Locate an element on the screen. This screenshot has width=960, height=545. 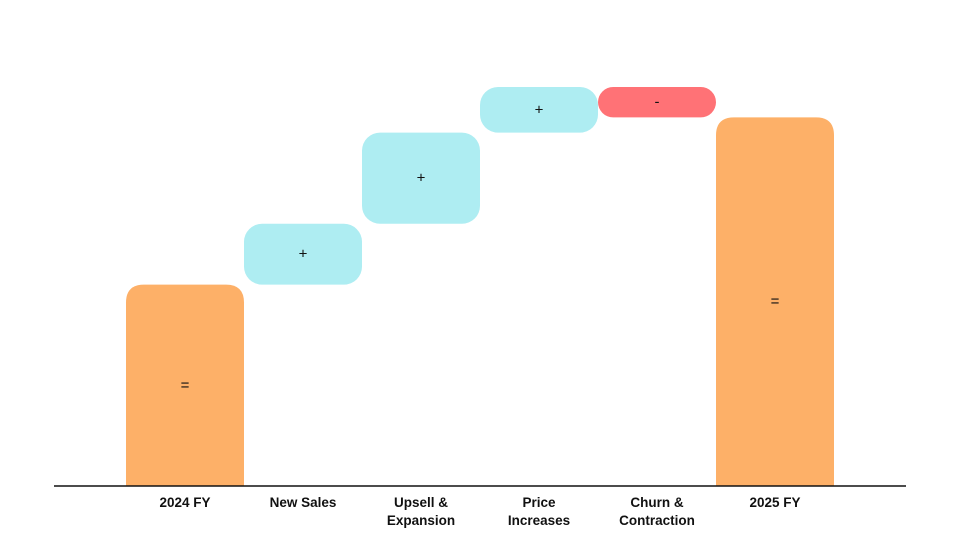
category-label-2-line-0: Upsell & is located at coordinates (421, 502).